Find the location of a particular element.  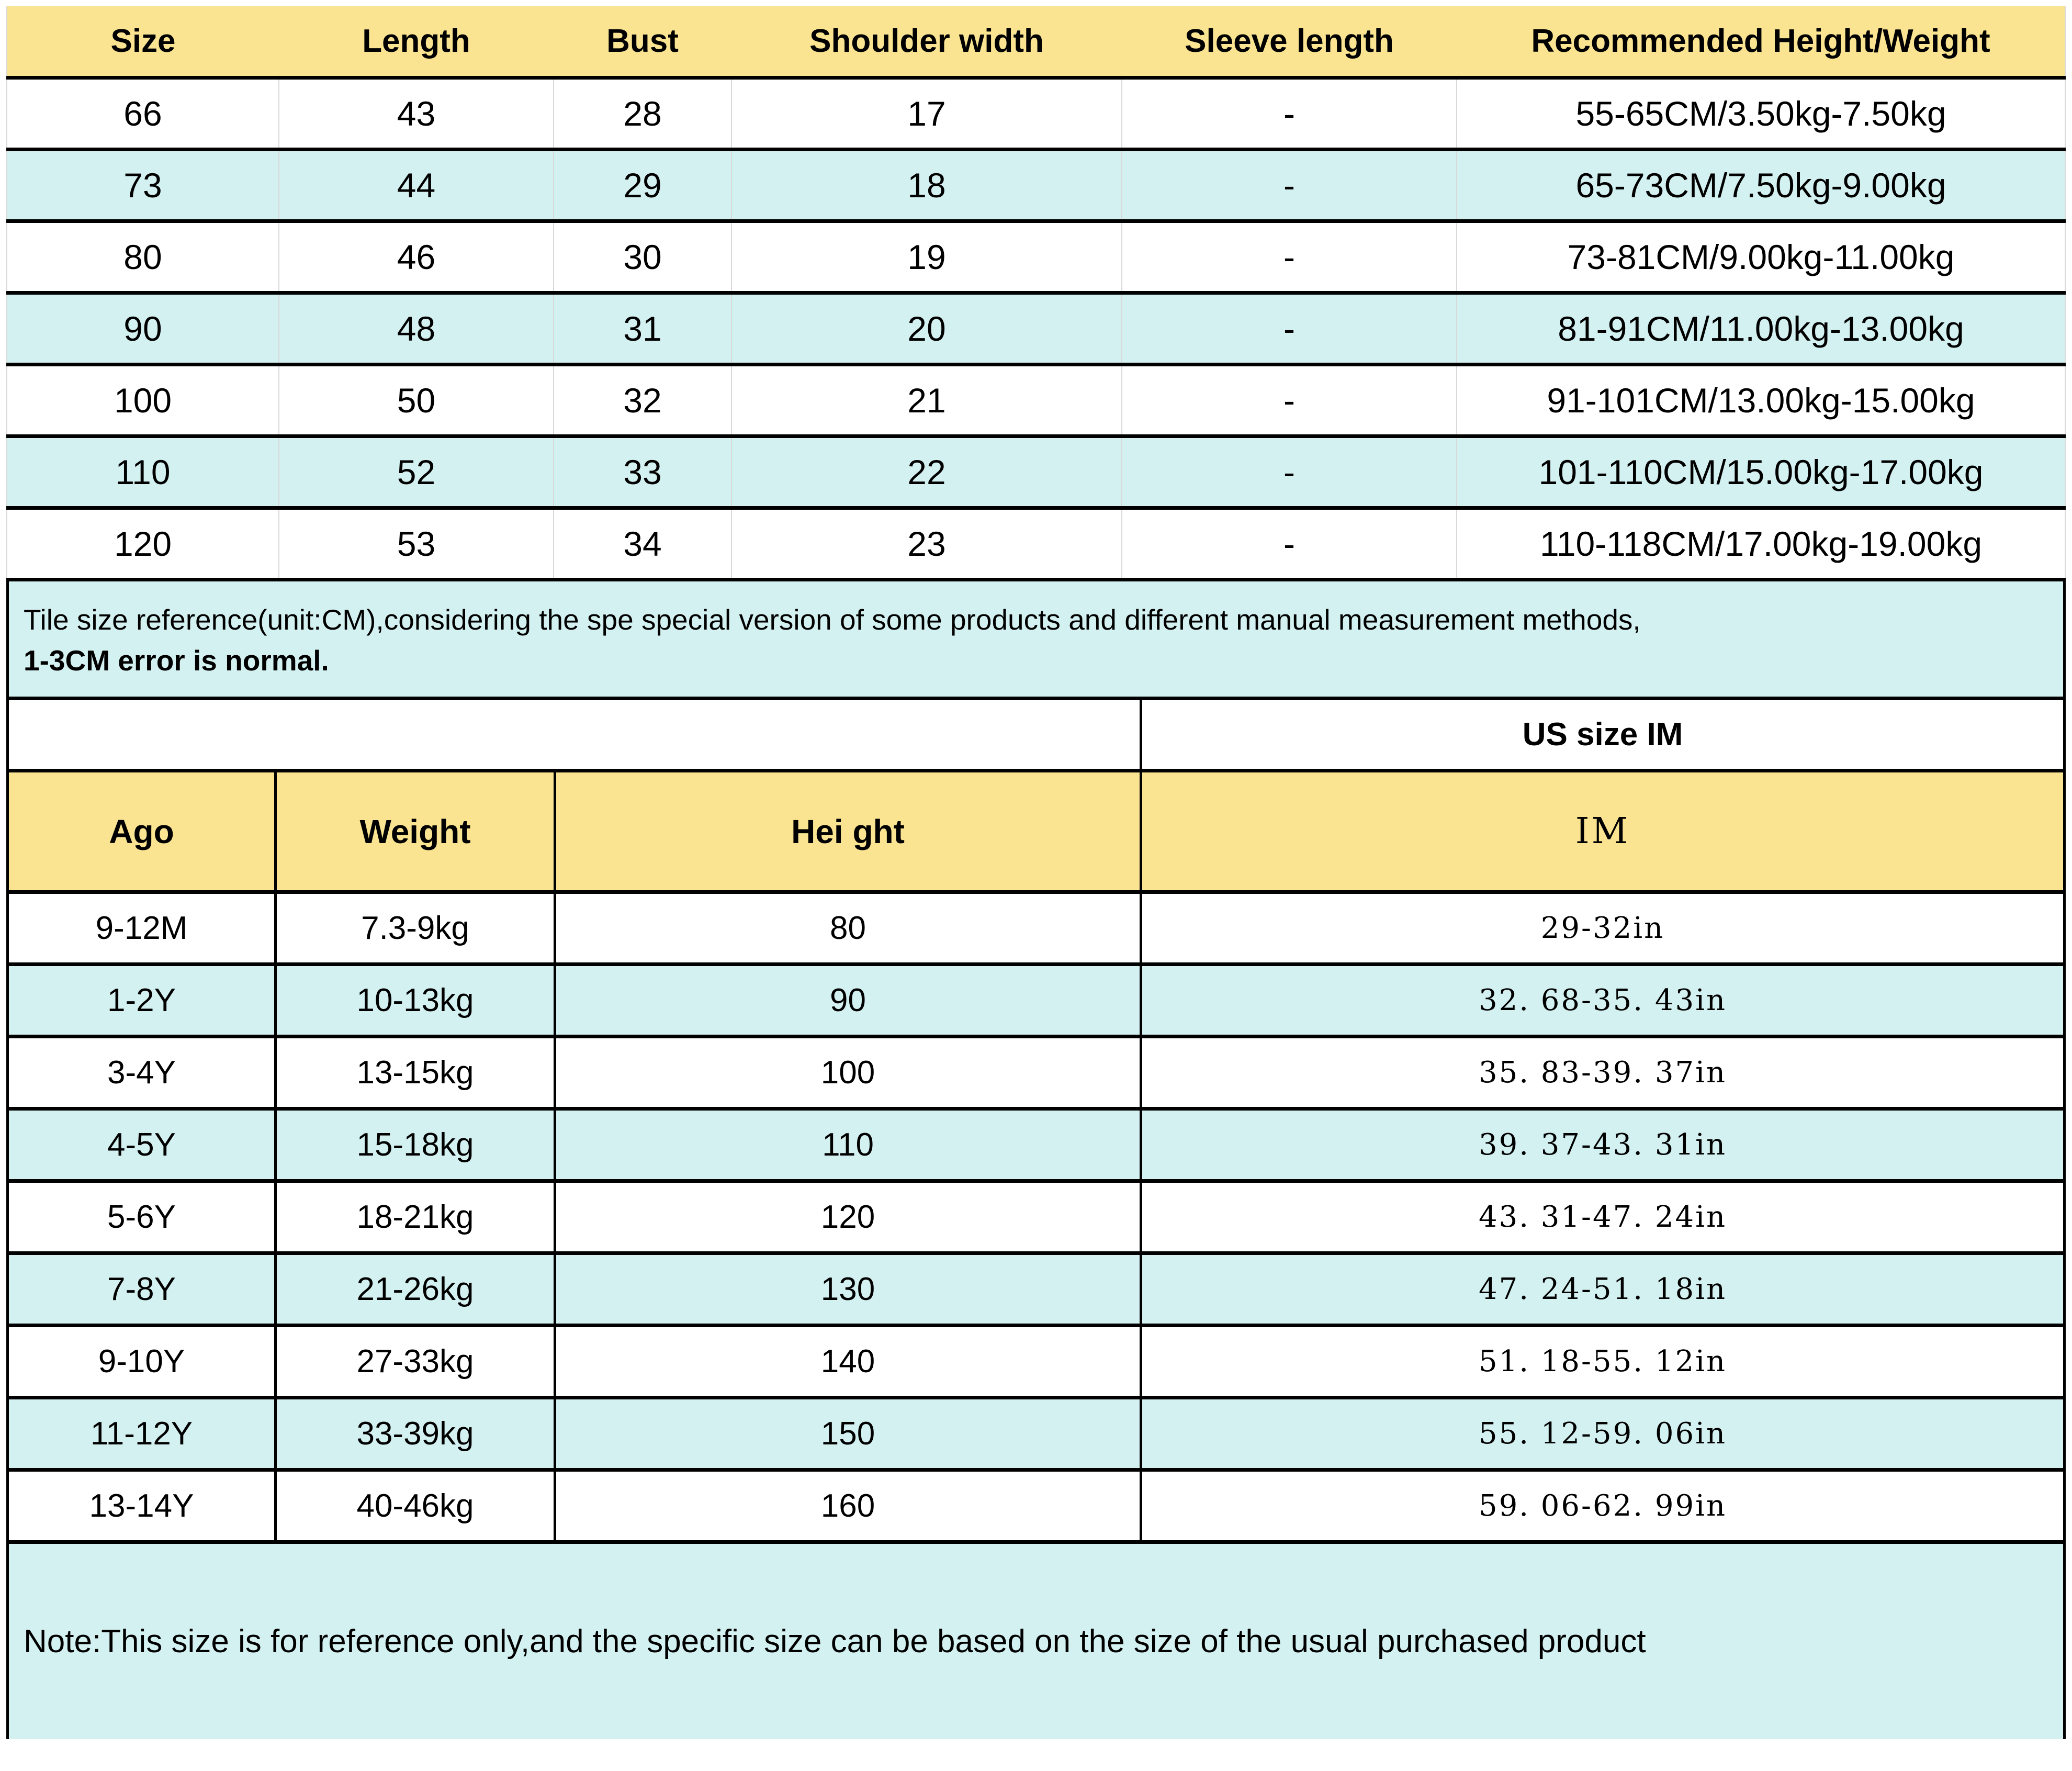

us-table-header: Ago is located at coordinates (141, 831).